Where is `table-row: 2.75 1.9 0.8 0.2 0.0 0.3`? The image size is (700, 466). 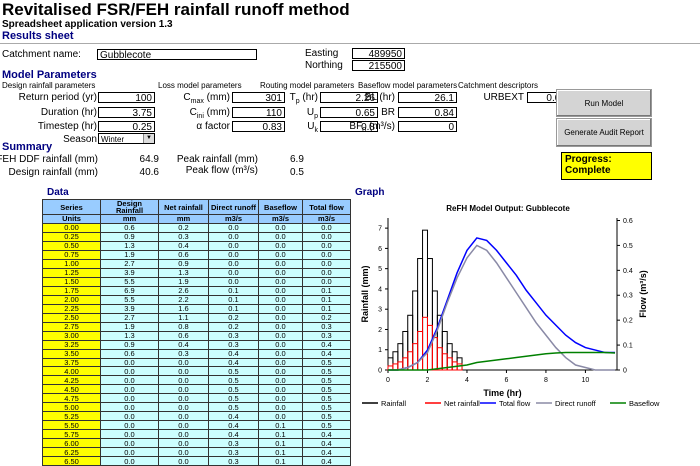 table-row: 2.75 1.9 0.8 0.2 0.0 0.3 is located at coordinates (196, 326).